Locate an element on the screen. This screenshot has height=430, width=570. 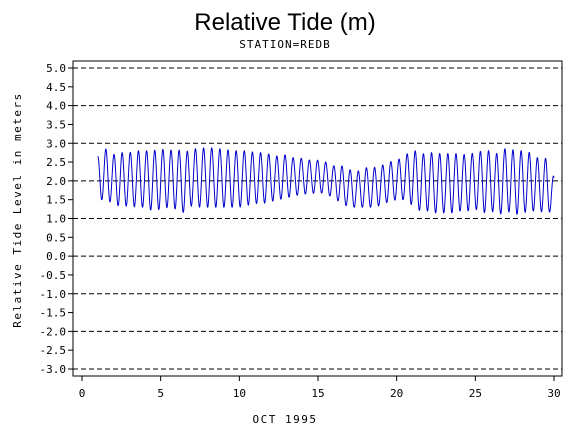
y-tick-label: -0.5 is located at coordinates (53, 275).